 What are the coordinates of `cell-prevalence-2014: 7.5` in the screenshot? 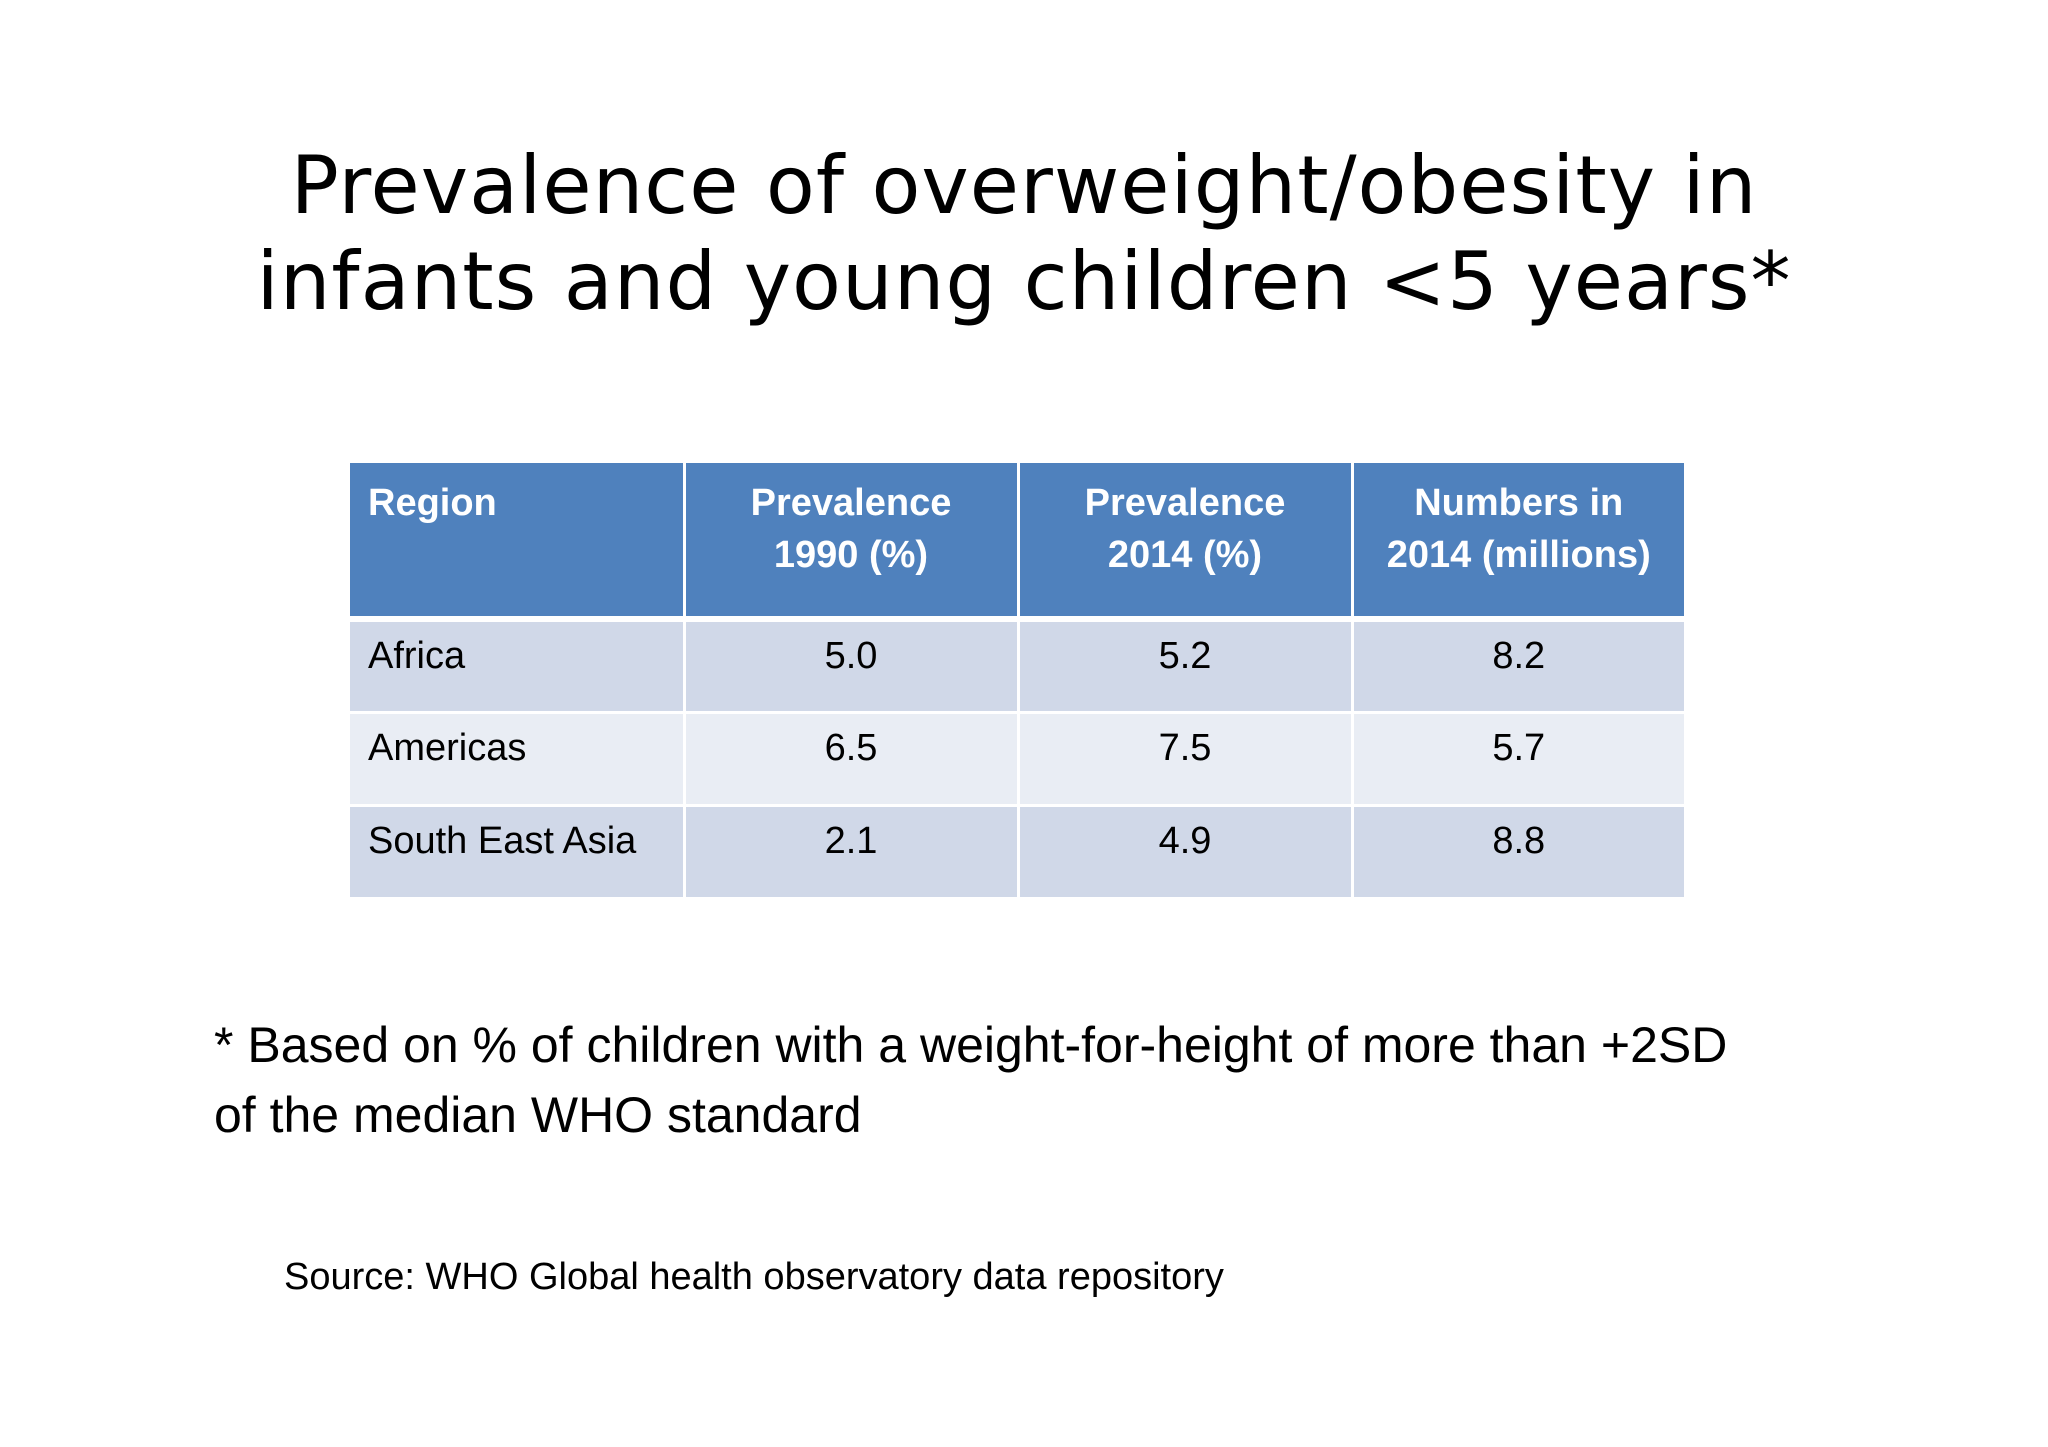 It's located at (1186, 759).